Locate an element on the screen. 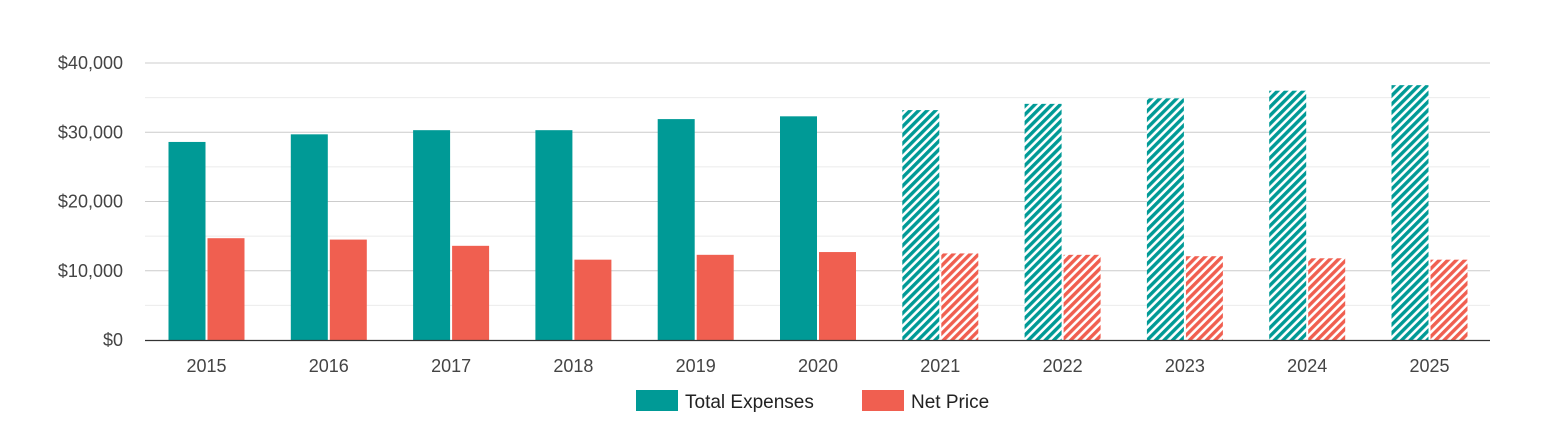  bar-total-expenses-2019 is located at coordinates (676, 229).